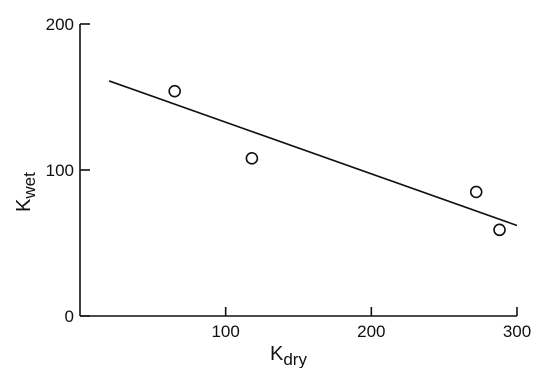 The height and width of the screenshot is (368, 539). Describe the element at coordinates (371, 331) in the screenshot. I see `x-tick-label-200: 200` at that location.